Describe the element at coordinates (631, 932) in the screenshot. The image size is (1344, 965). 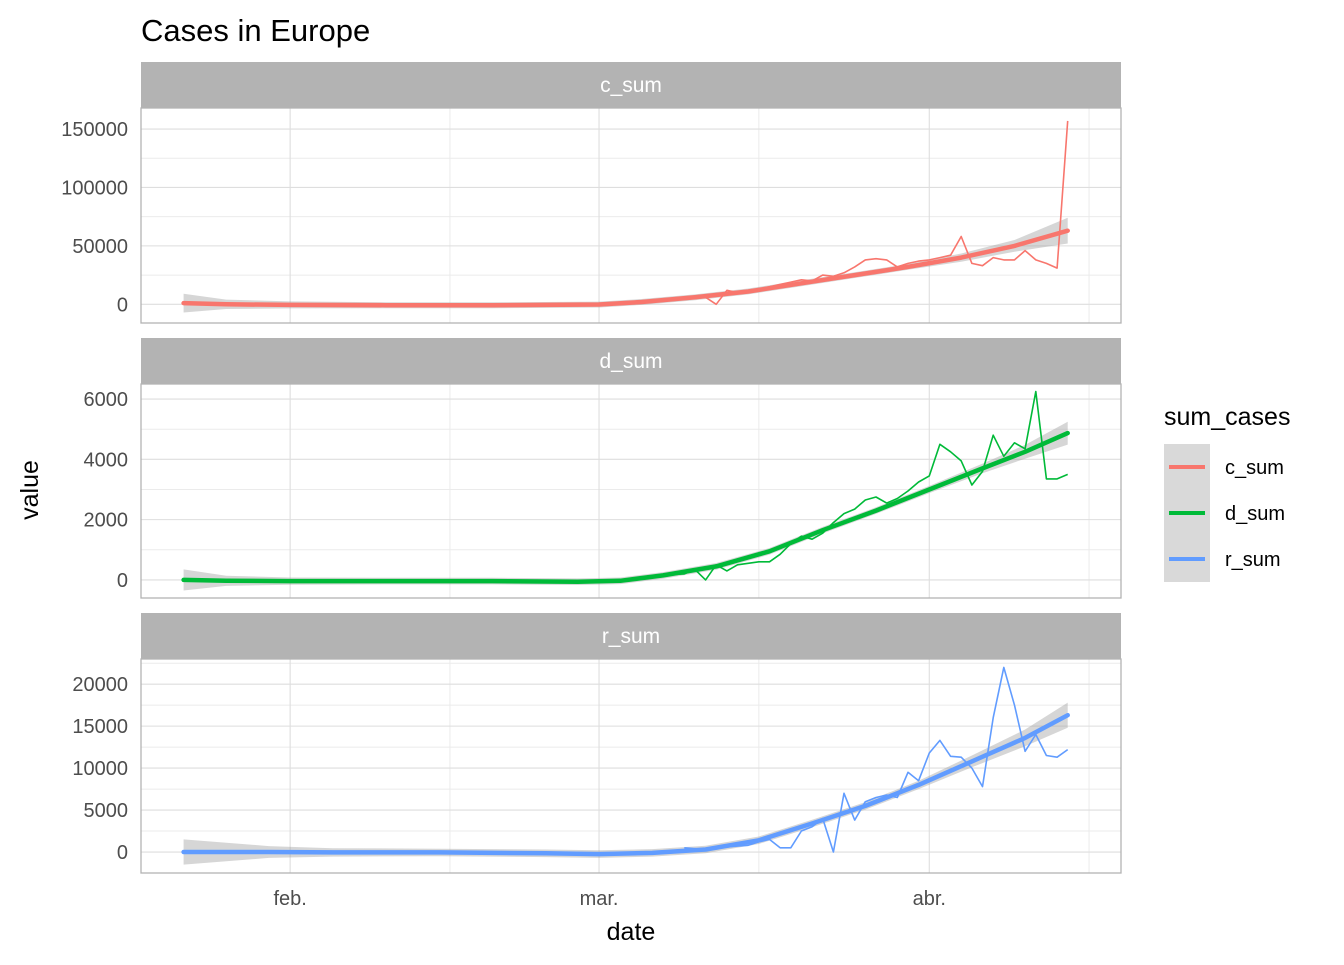
I see `x-axis-title: date` at that location.